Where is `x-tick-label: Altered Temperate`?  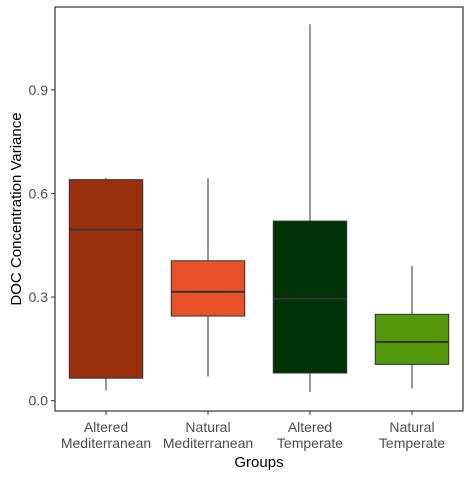
x-tick-label: Altered Temperate is located at coordinates (310, 435).